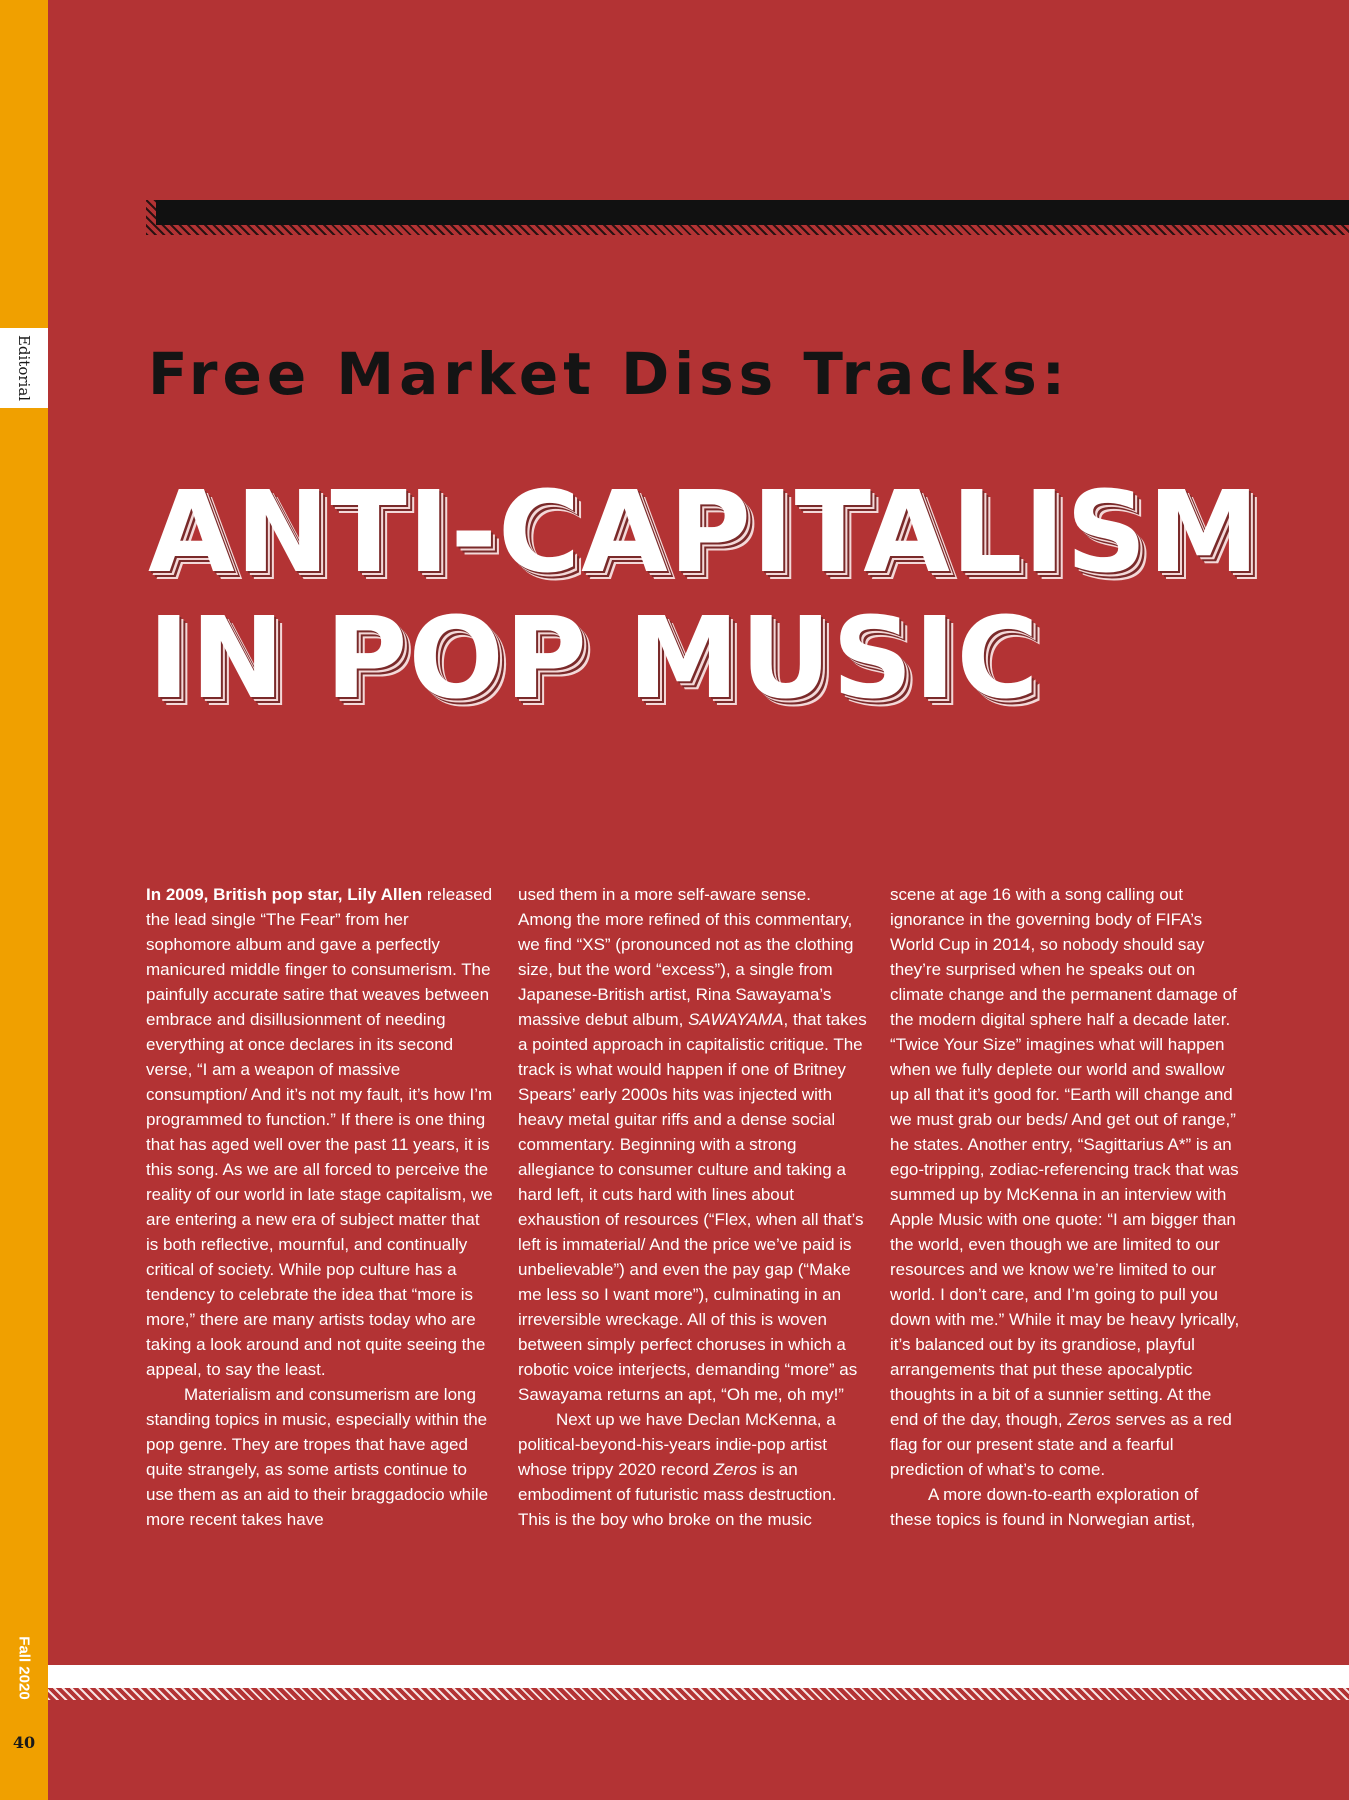 Image resolution: width=1349 pixels, height=1800 pixels. Describe the element at coordinates (594, 659) in the screenshot. I see `headline-line-2: IN POP MUSIC` at that location.